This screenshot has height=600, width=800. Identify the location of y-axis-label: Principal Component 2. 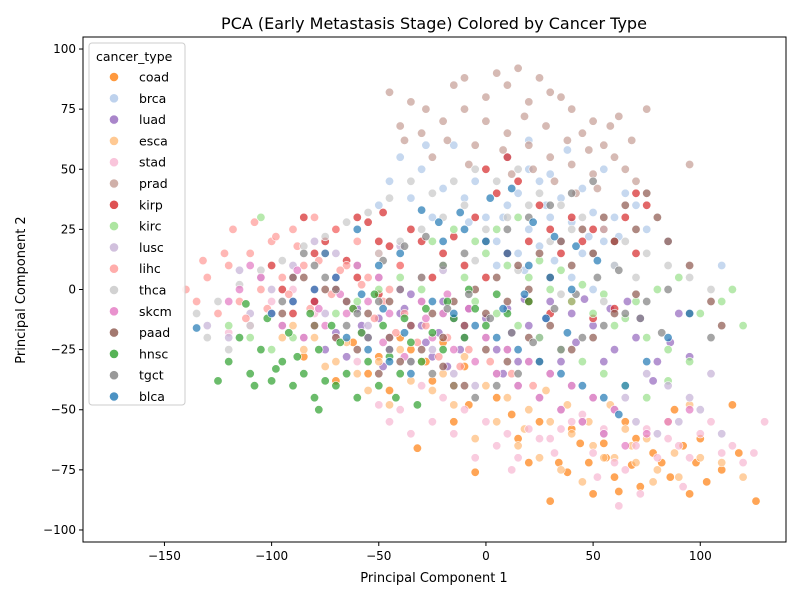
(21, 289).